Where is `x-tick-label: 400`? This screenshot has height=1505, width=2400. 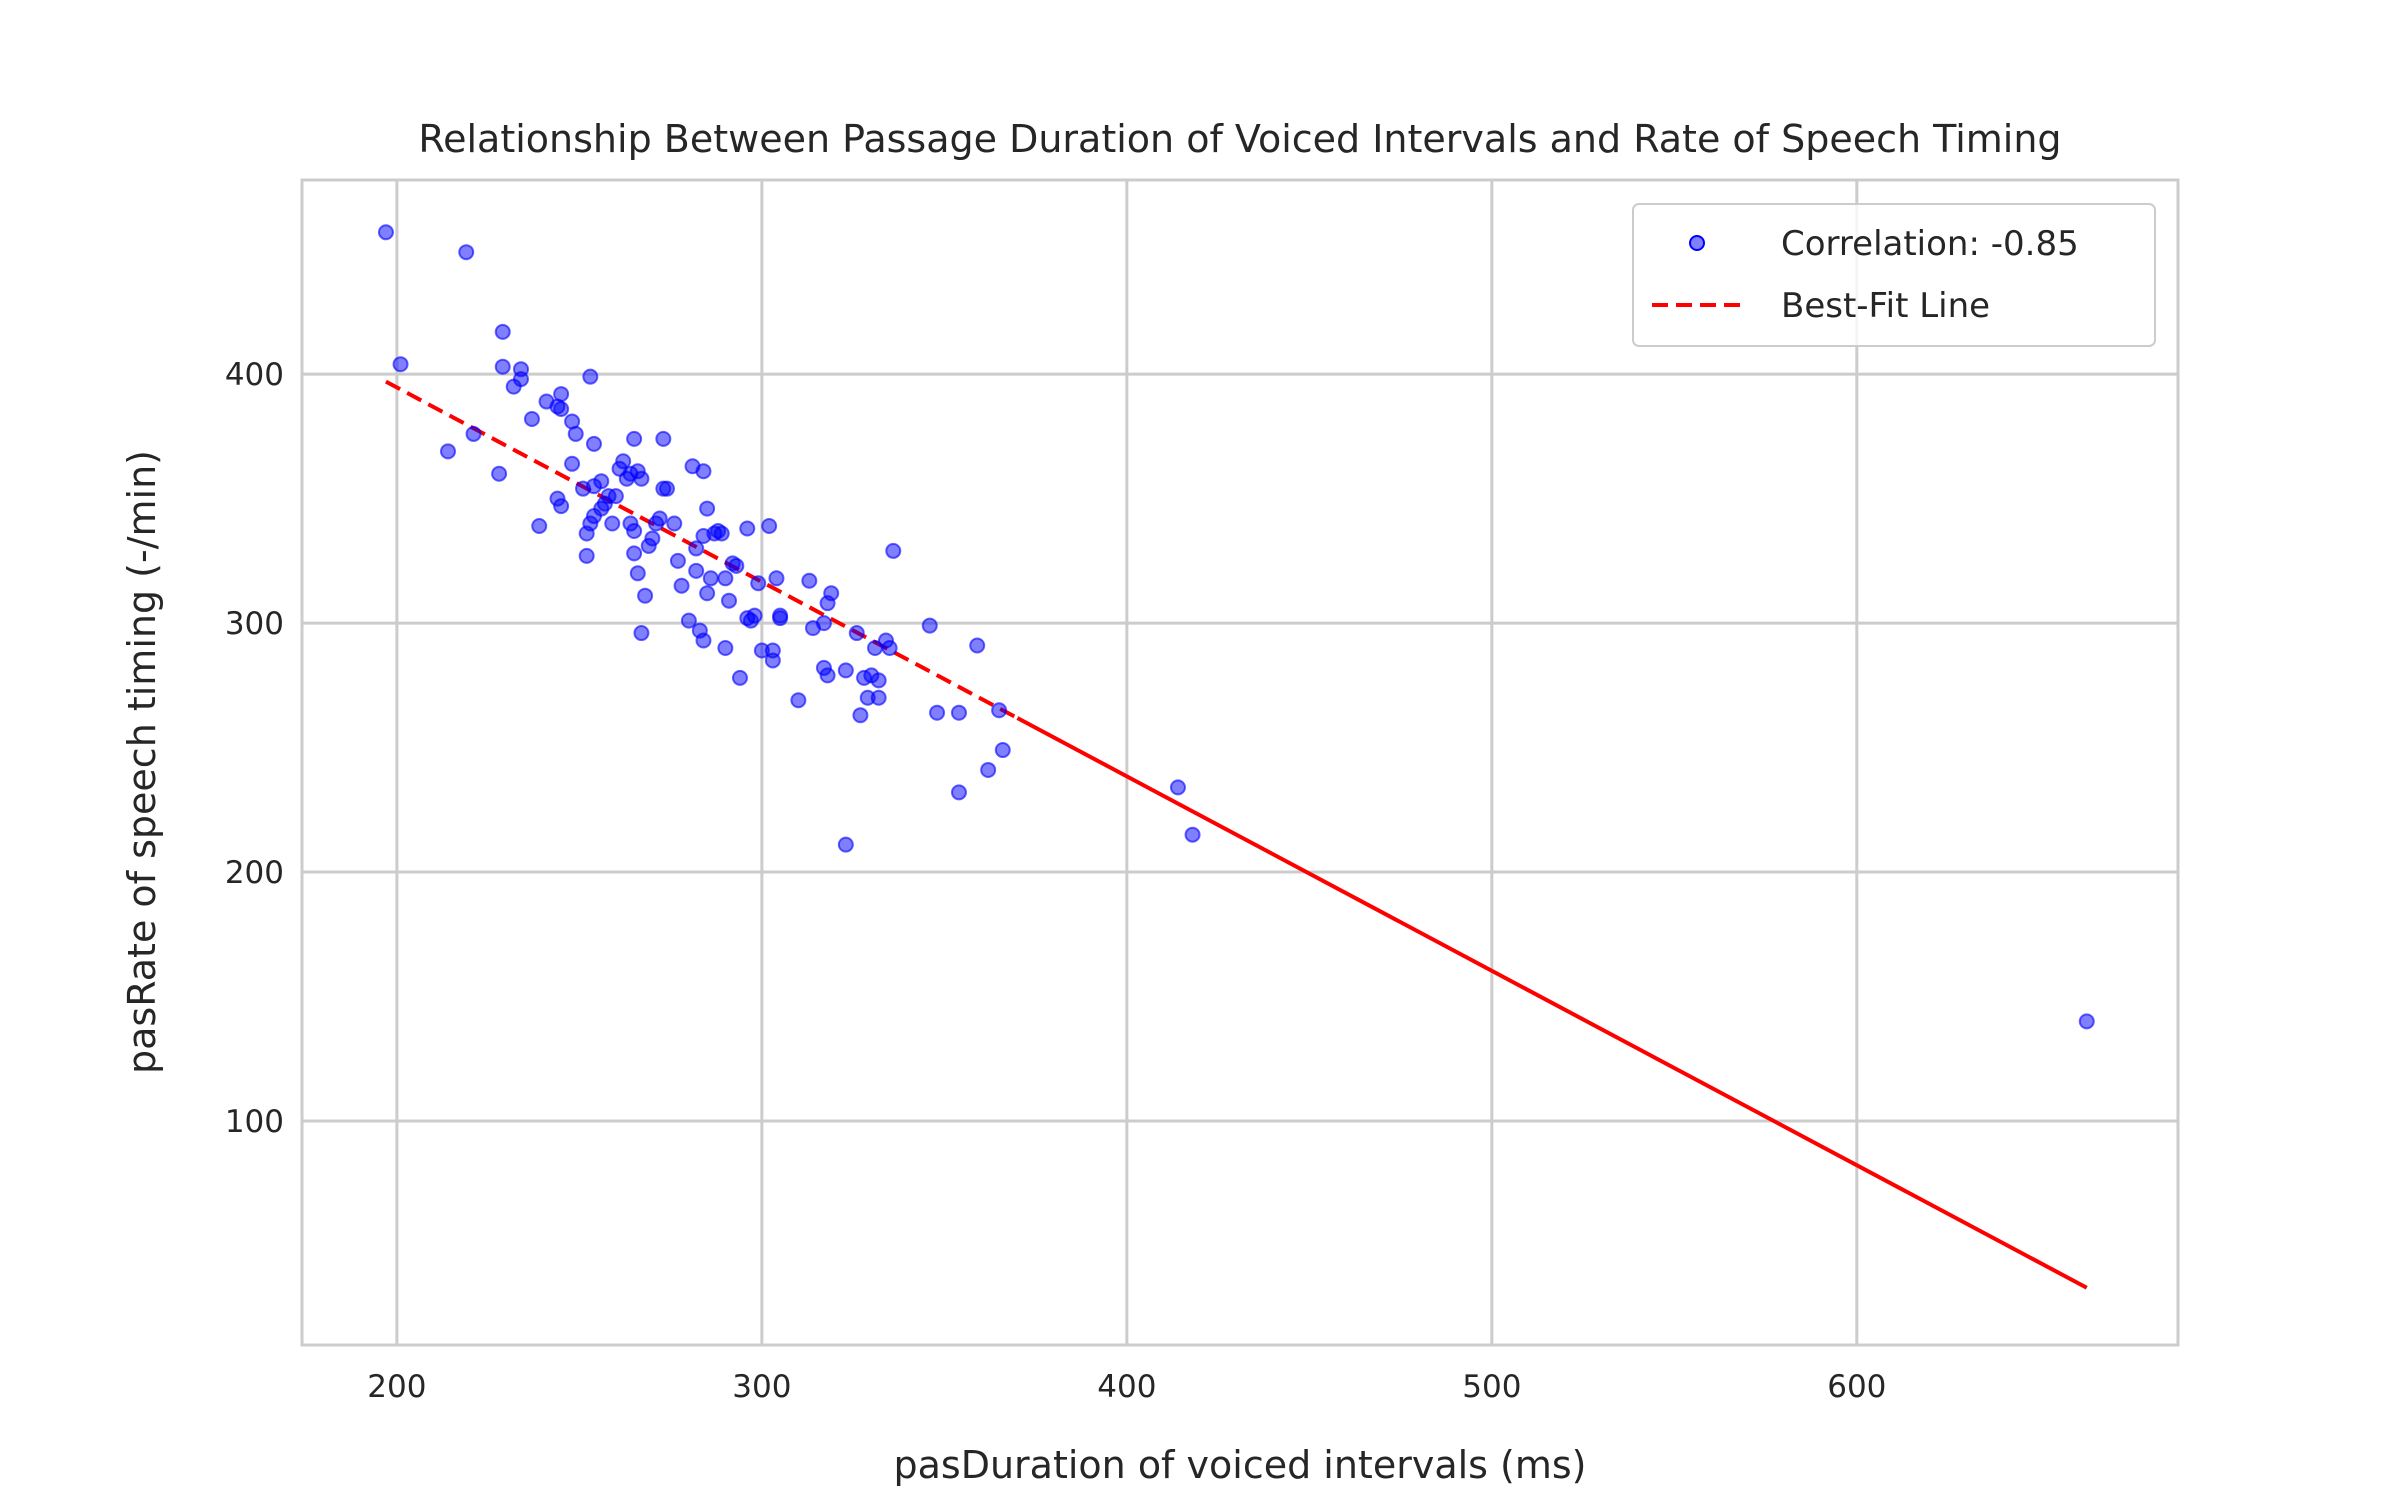
x-tick-label: 400 is located at coordinates (1126, 1387).